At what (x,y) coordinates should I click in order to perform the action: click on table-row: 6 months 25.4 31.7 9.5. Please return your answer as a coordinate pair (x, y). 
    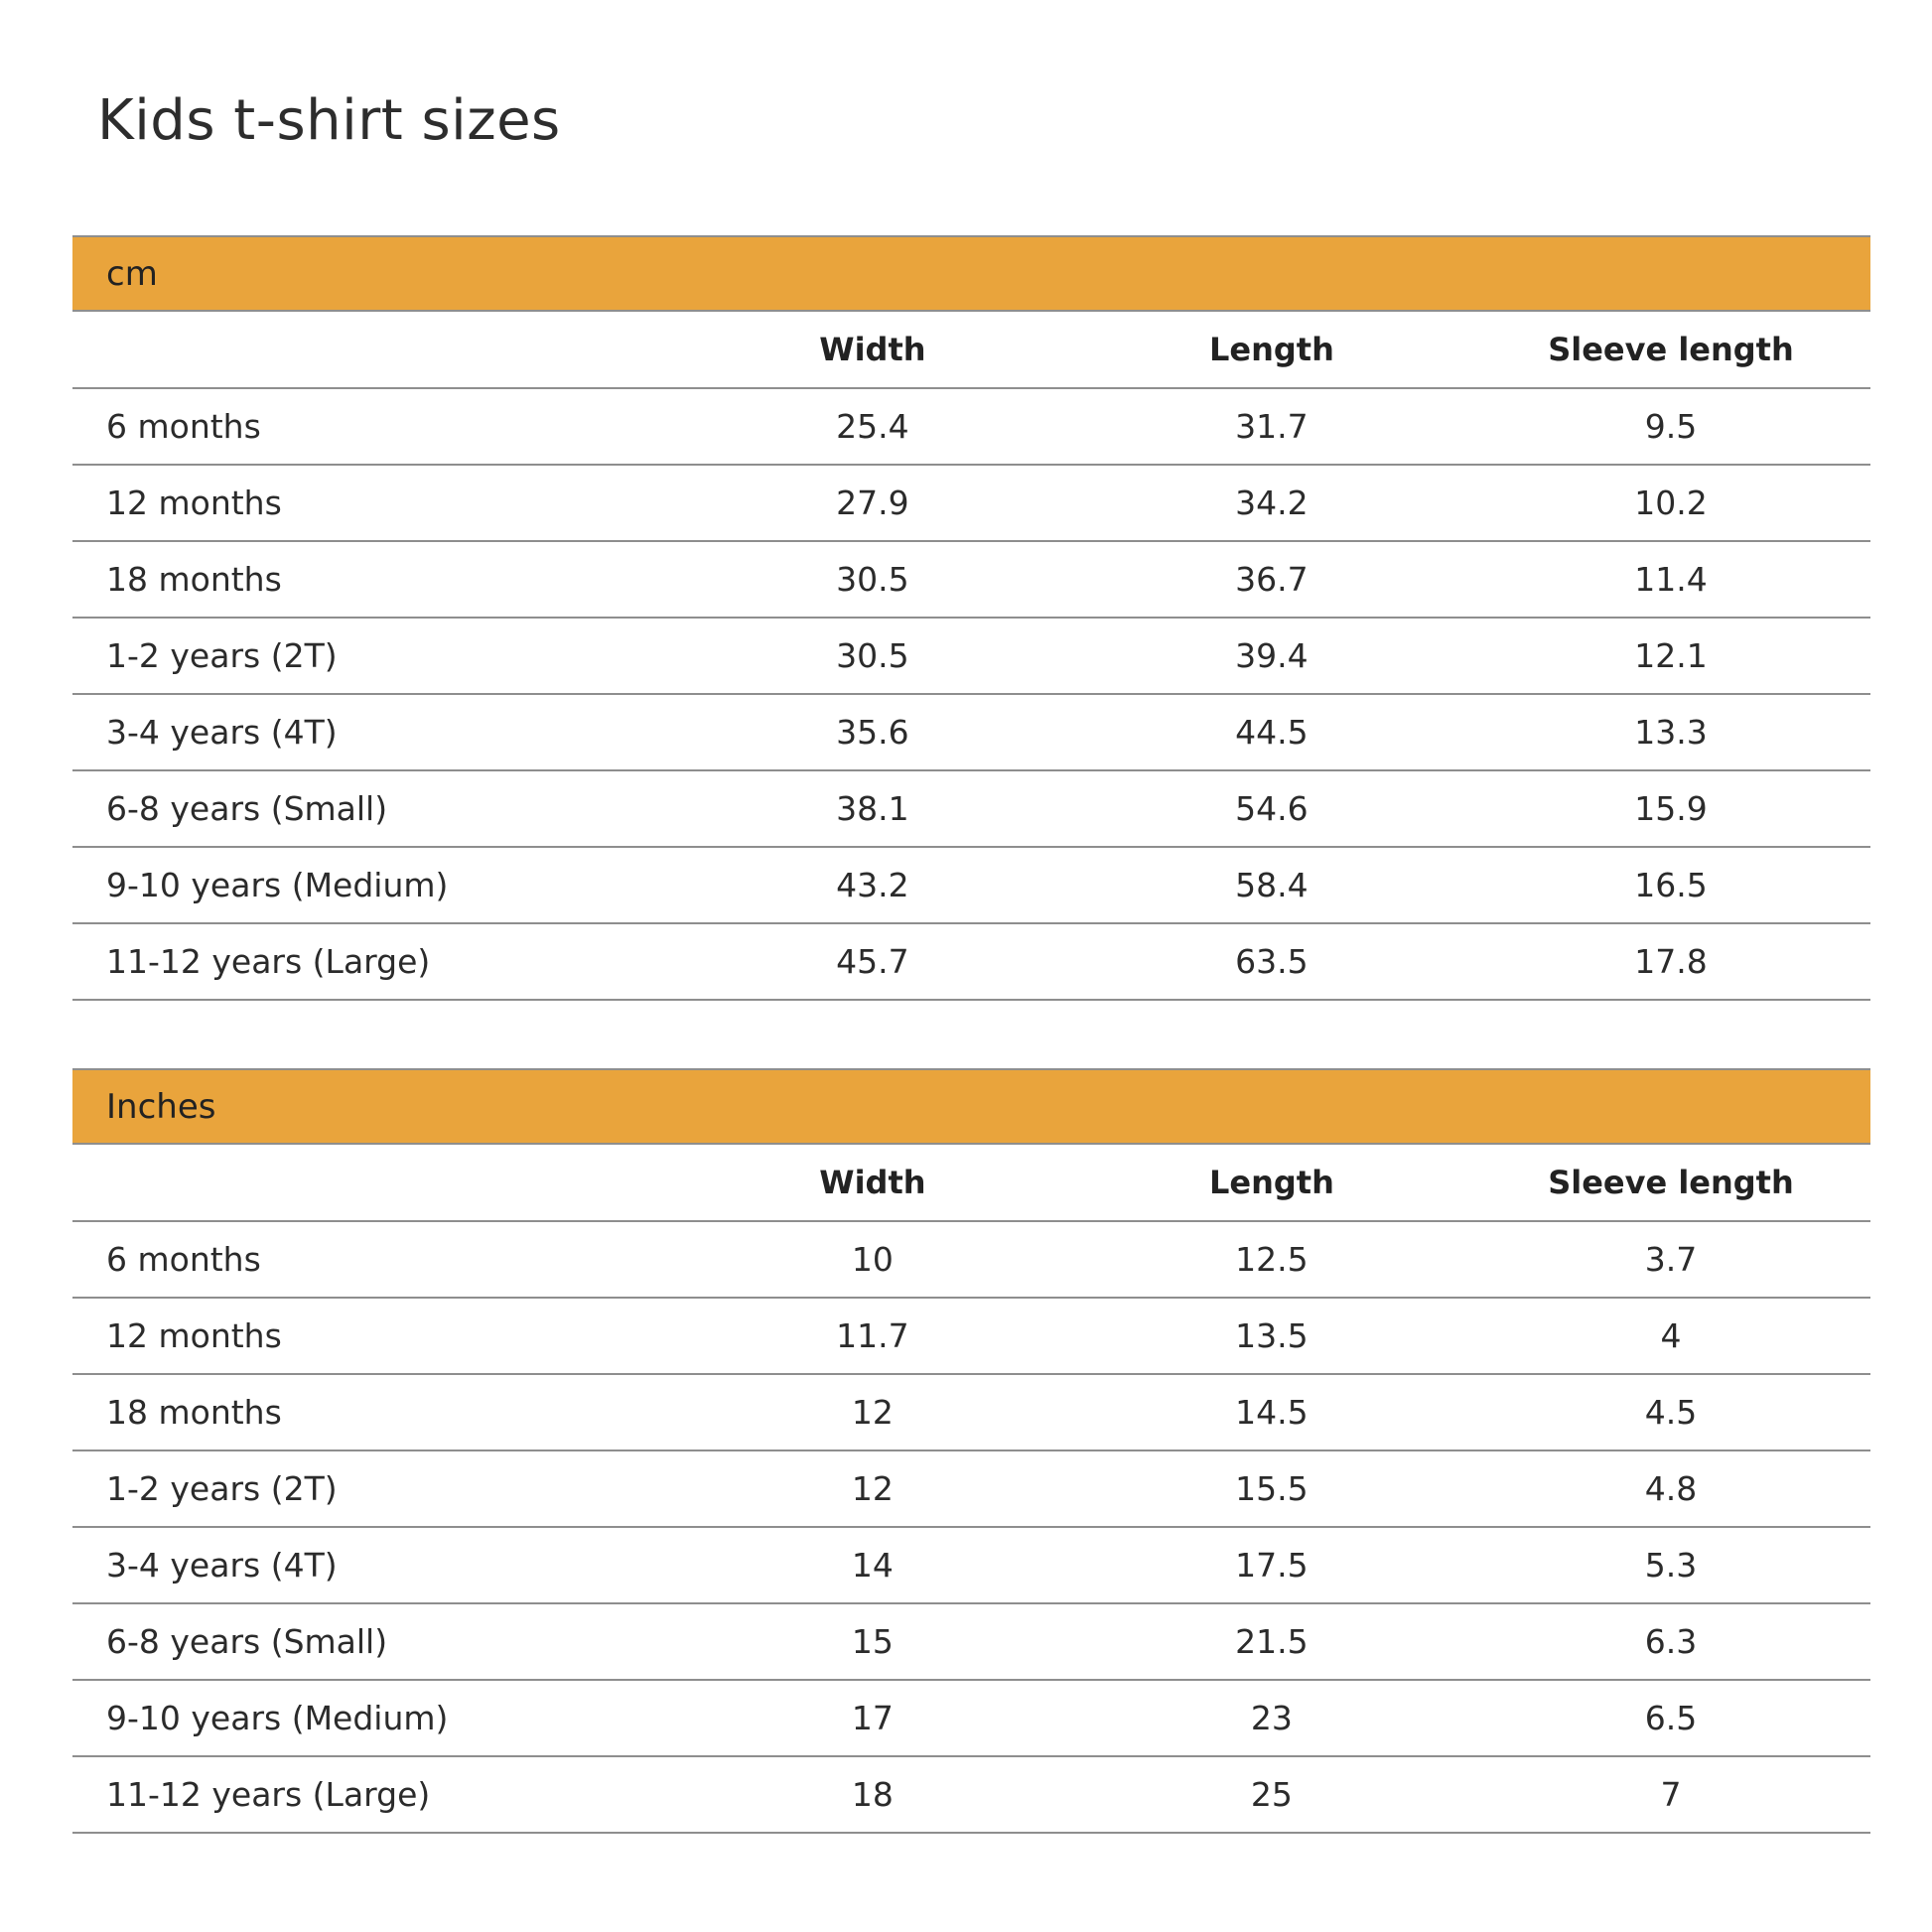
    Looking at the image, I should click on (971, 427).